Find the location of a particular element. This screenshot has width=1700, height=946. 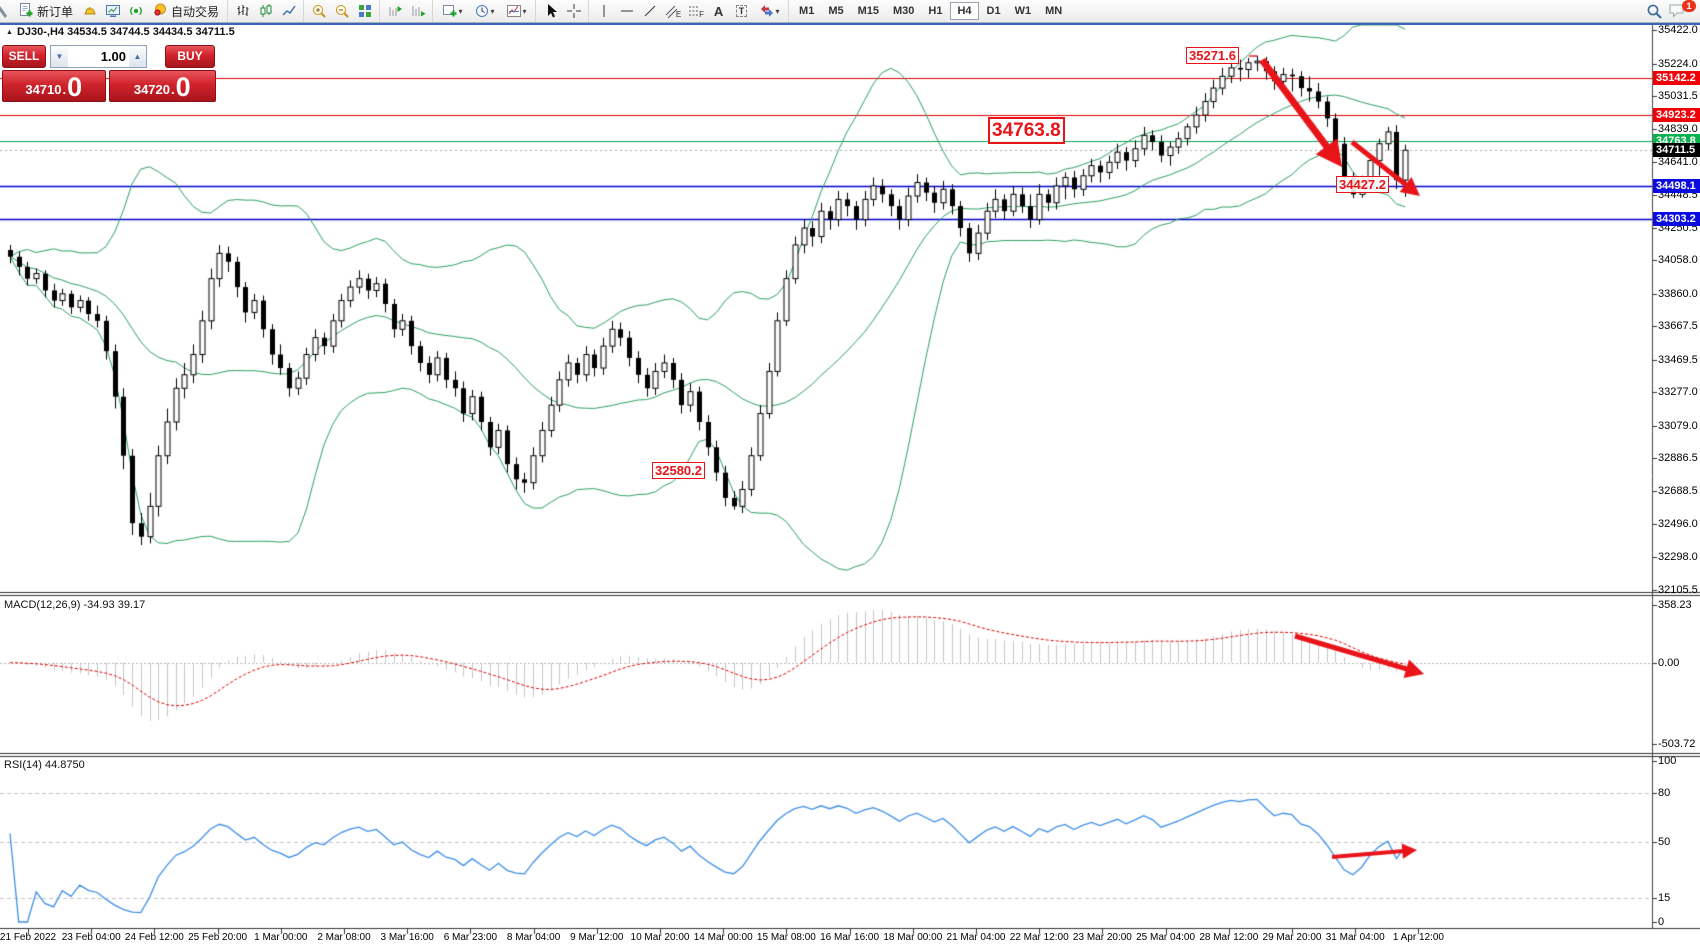

annotation-price-34427: 34427.2 is located at coordinates (1362, 184).